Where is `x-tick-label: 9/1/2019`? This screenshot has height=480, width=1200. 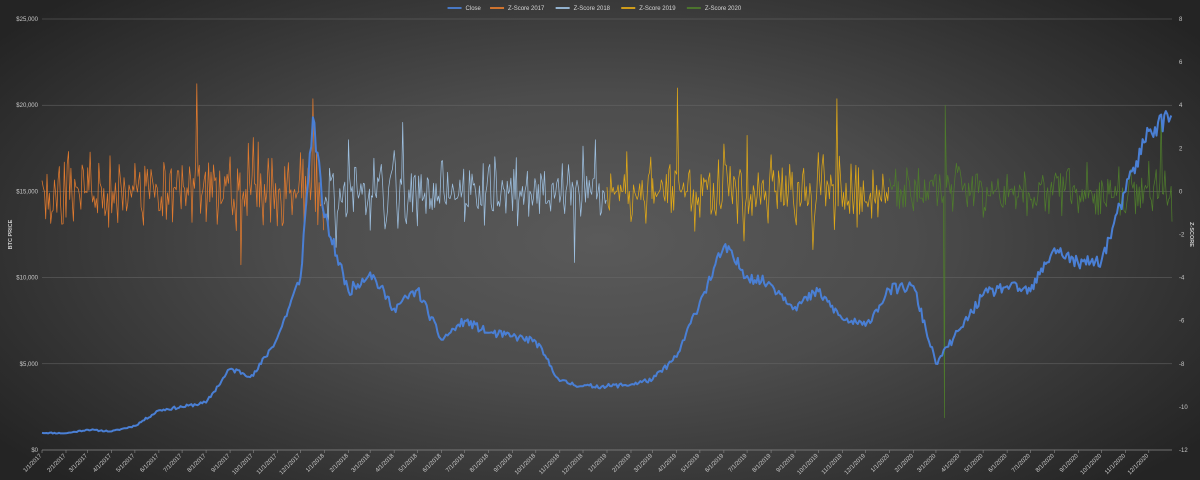 x-tick-label: 9/1/2019 is located at coordinates (786, 463).